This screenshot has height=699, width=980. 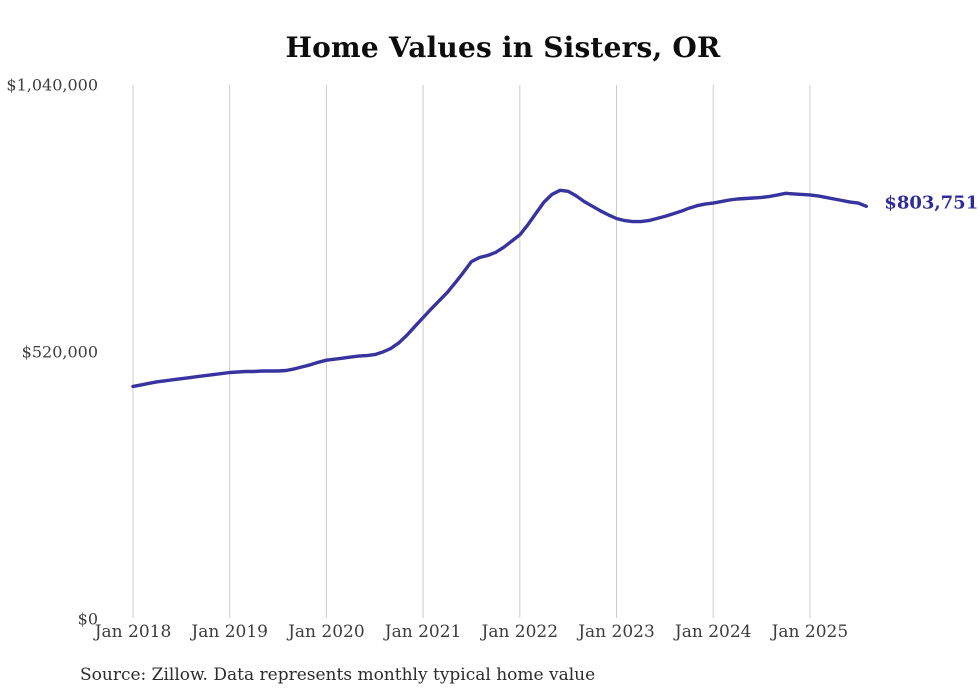 I want to click on x-tick-label: Jan 2021, so click(x=422, y=632).